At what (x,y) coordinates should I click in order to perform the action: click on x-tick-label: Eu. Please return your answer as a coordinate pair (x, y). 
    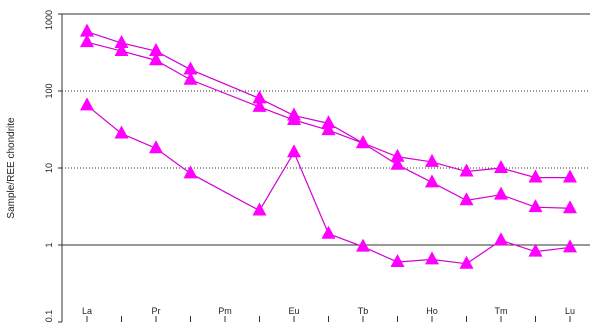
    Looking at the image, I should click on (293, 311).